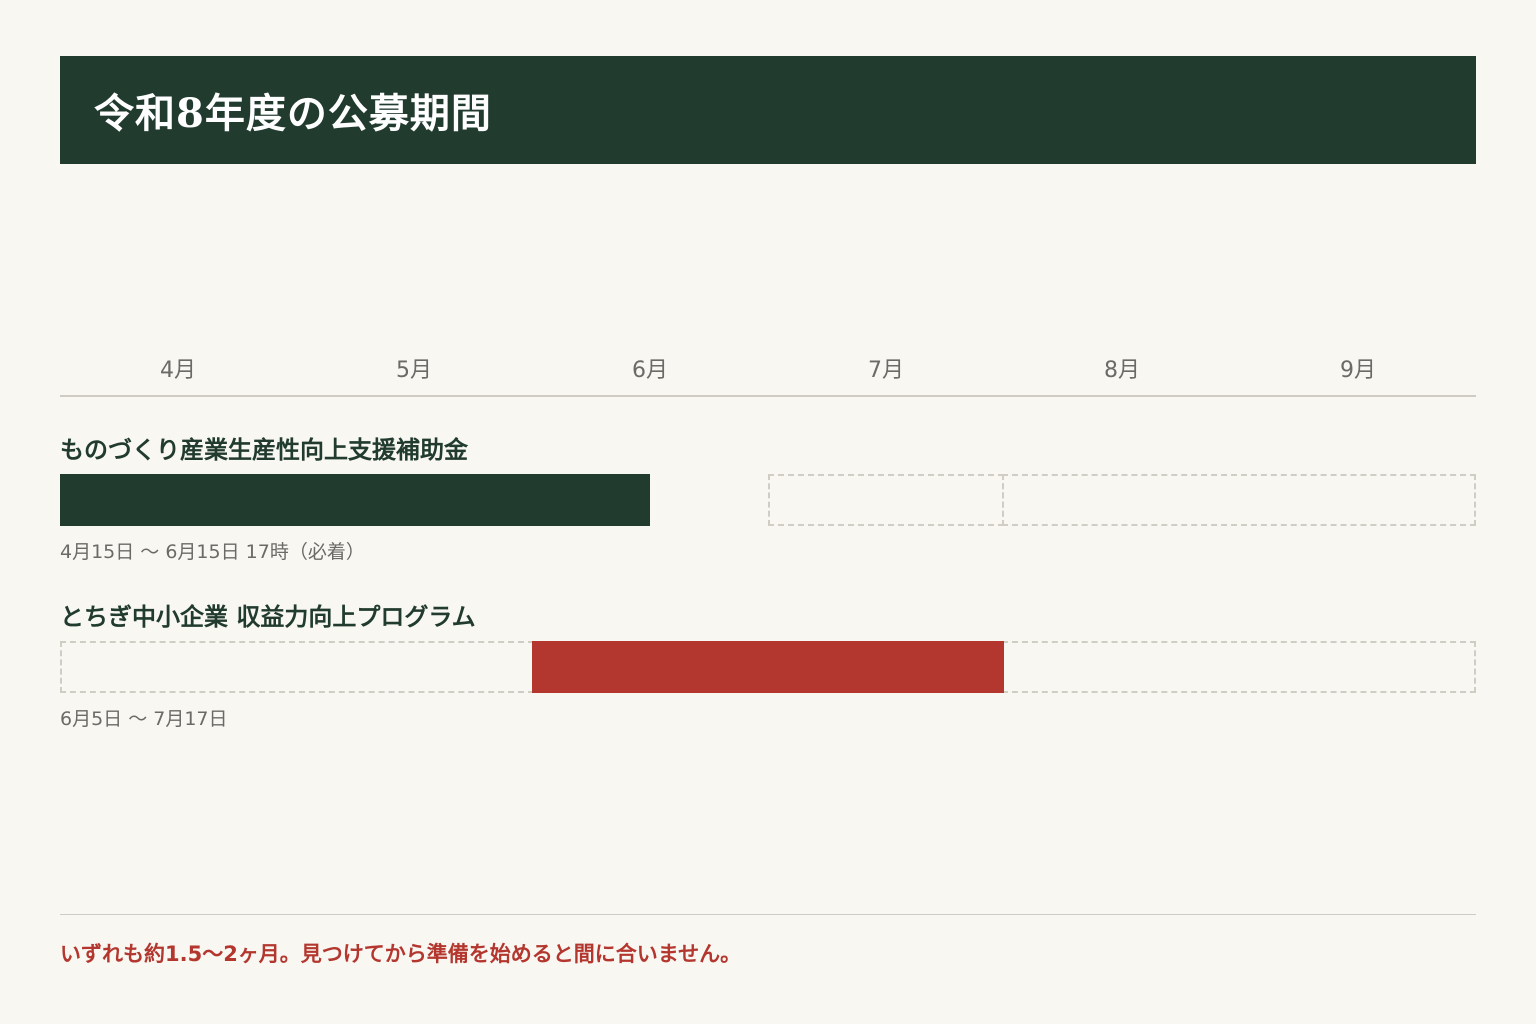  I want to click on timeline-track-tochigi, so click(768, 667).